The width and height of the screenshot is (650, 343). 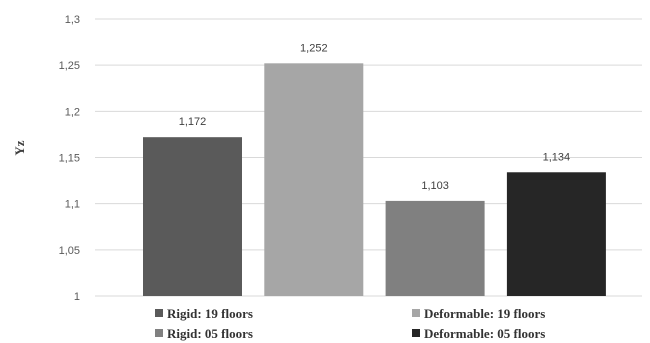 I want to click on y-tick-label: 1,3, so click(x=72, y=20).